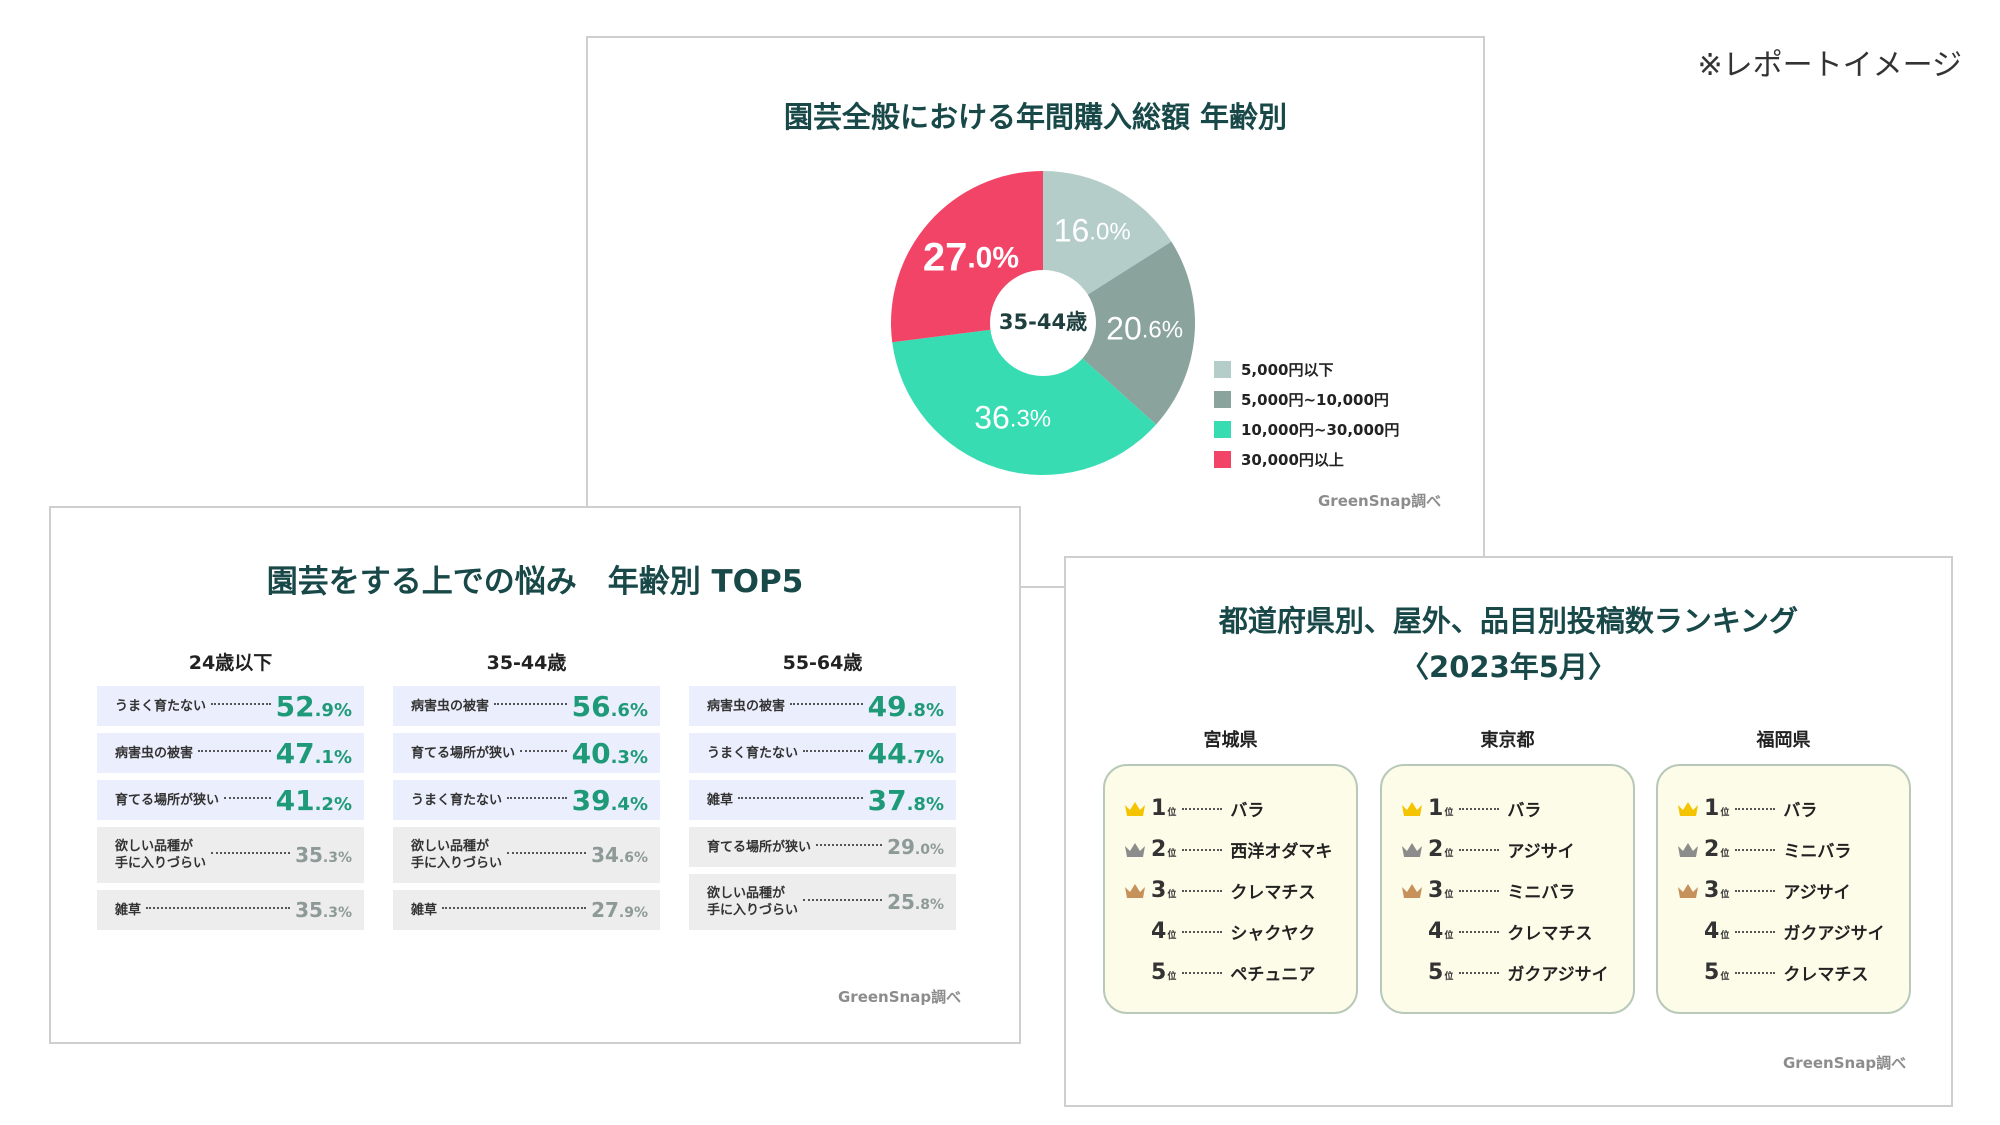 This screenshot has width=2000, height=1125. I want to click on legend-item: 10,000円~30,000円, so click(1306, 429).